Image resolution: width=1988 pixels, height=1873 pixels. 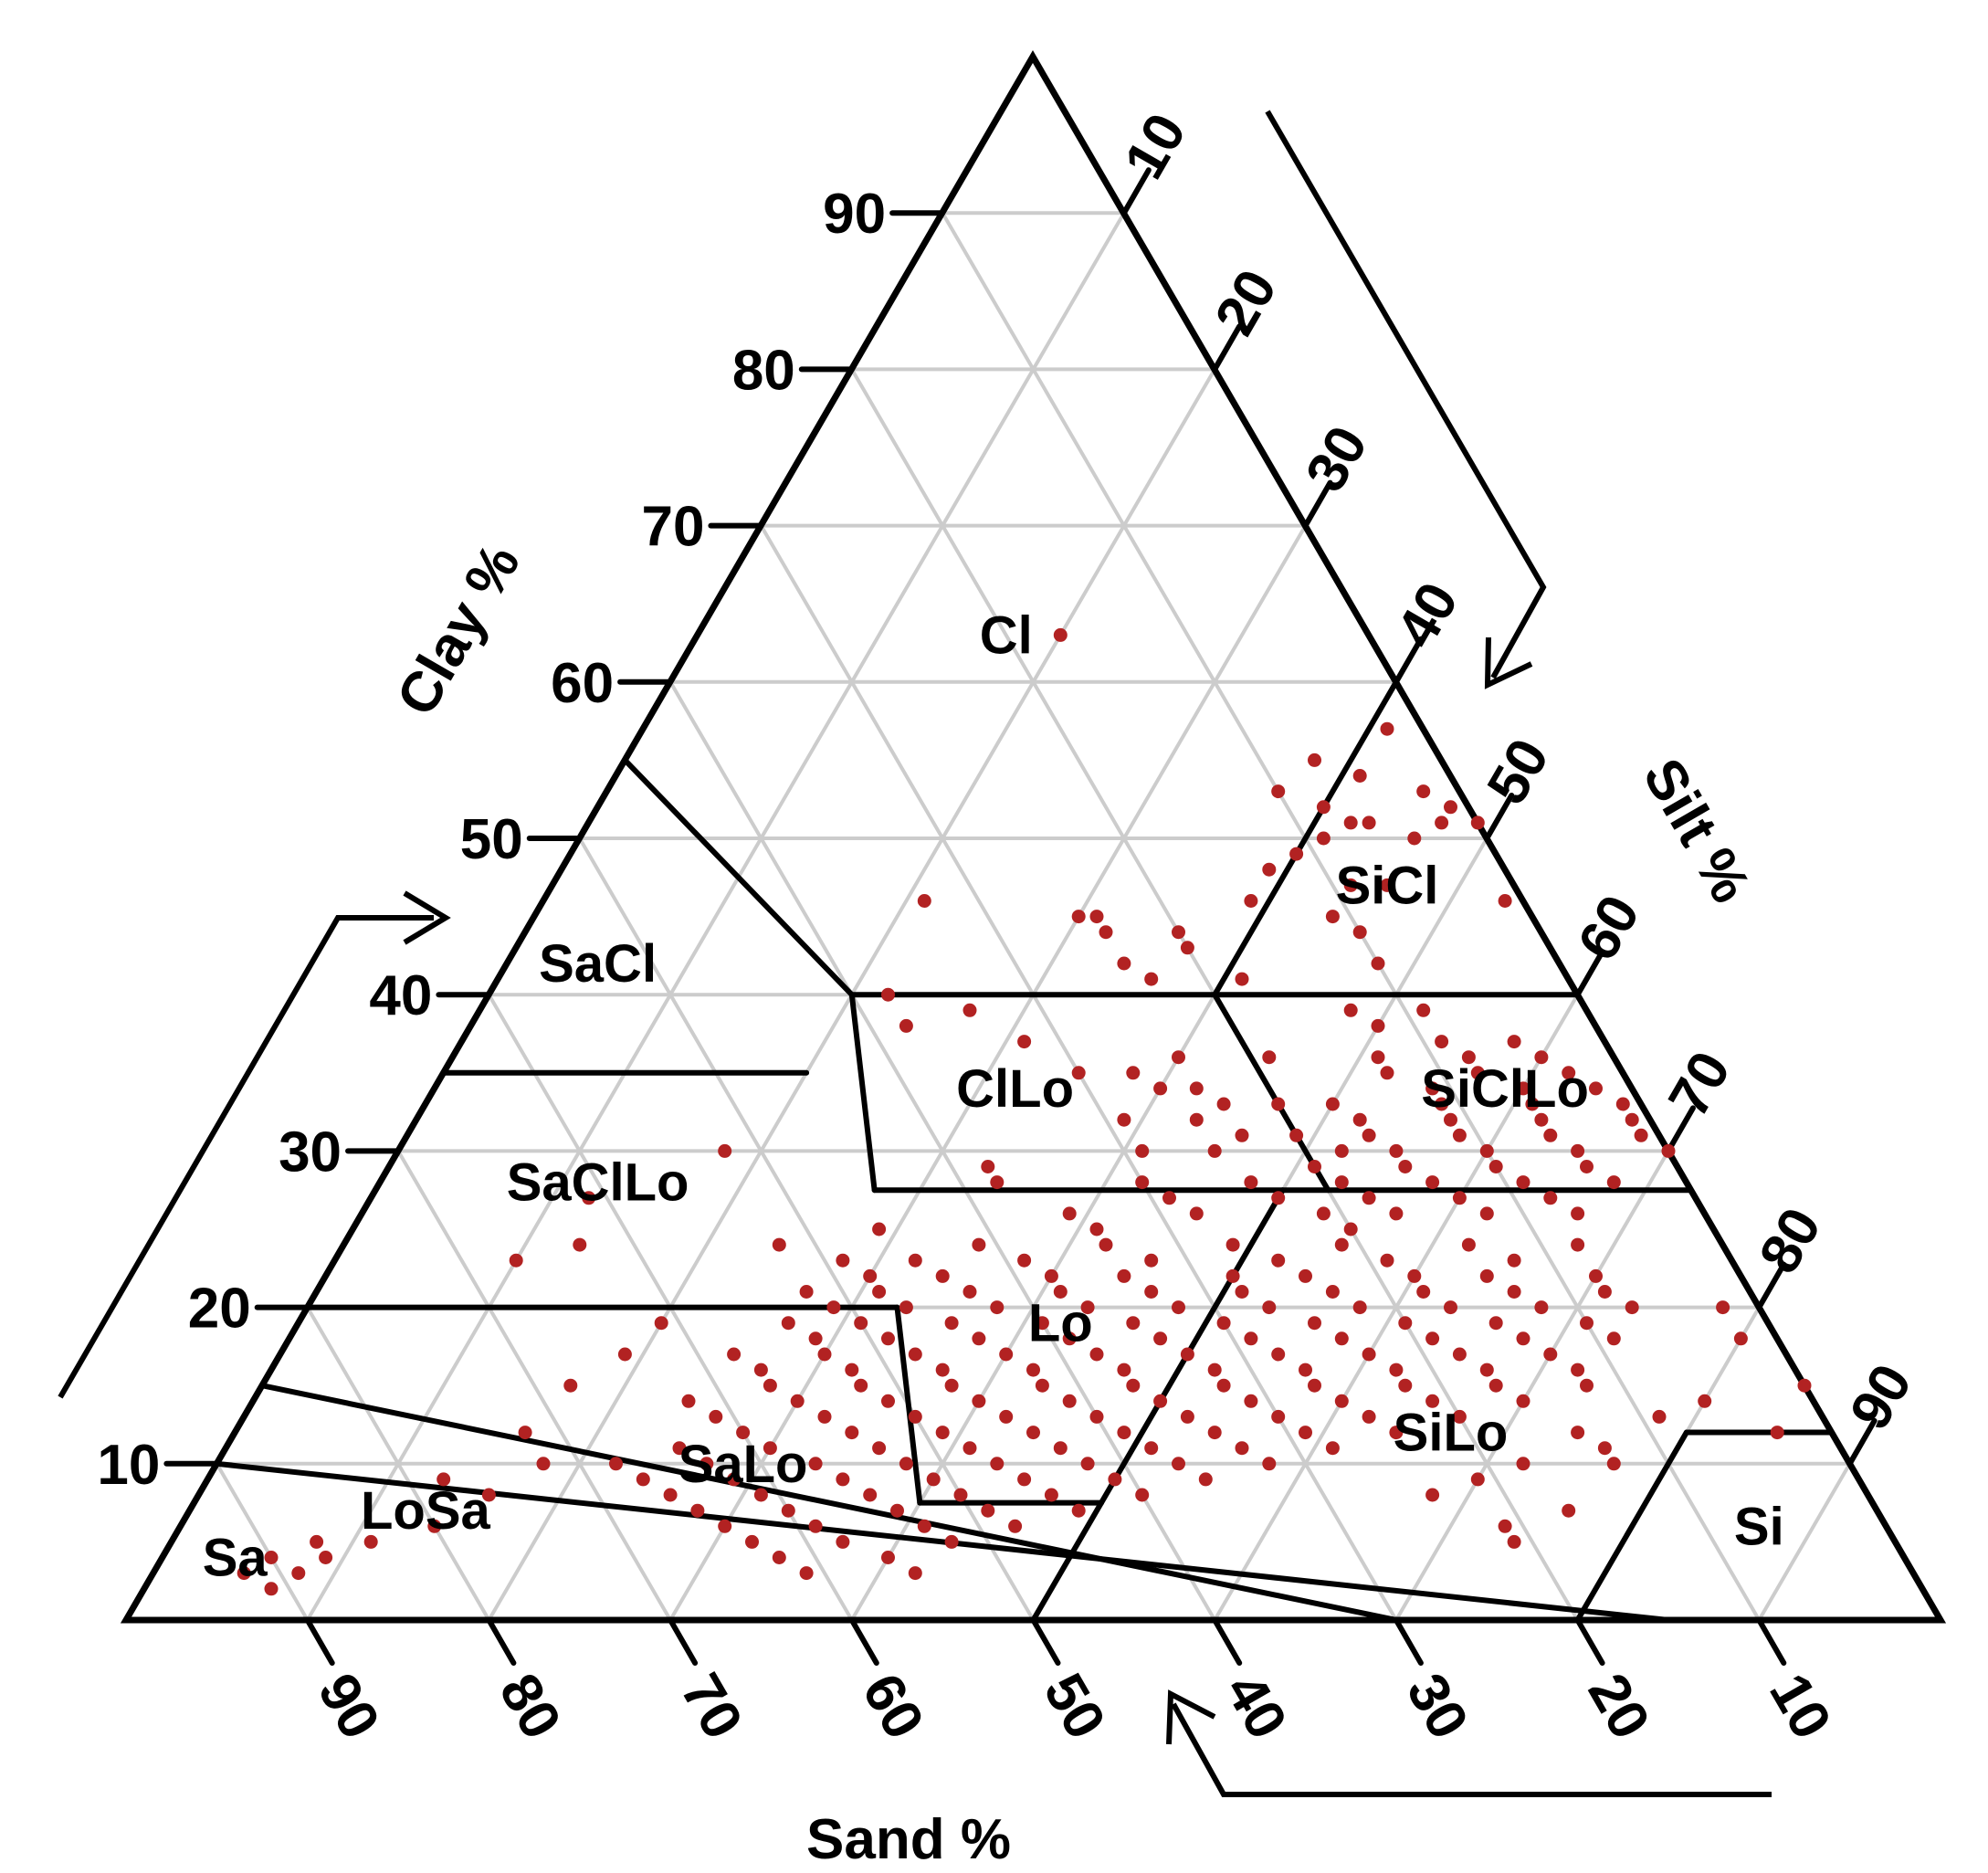 I want to click on silt-tick-label: 20, so click(x=1246, y=302).